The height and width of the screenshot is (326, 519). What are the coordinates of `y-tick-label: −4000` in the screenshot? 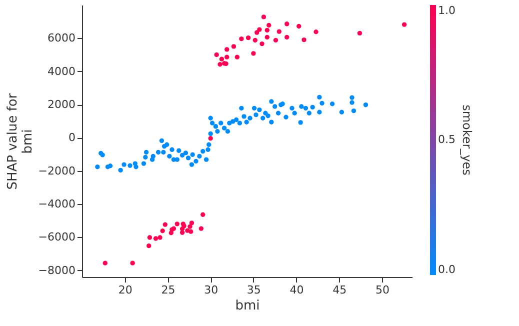 It's located at (57, 204).